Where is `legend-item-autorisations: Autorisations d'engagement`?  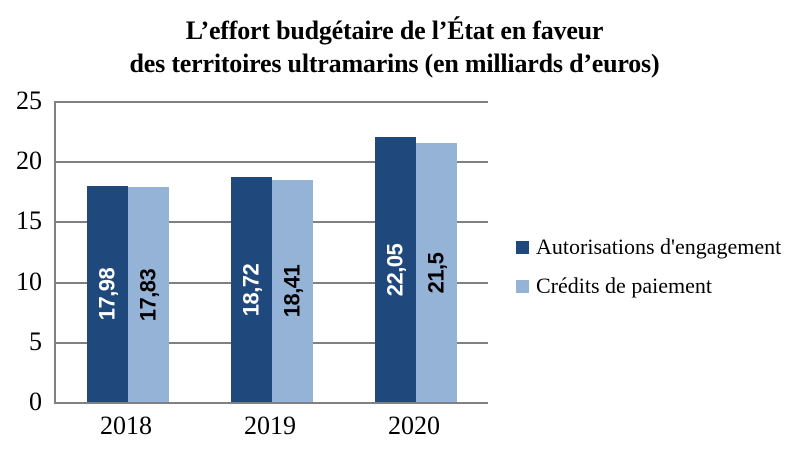 legend-item-autorisations: Autorisations d'engagement is located at coordinates (648, 247).